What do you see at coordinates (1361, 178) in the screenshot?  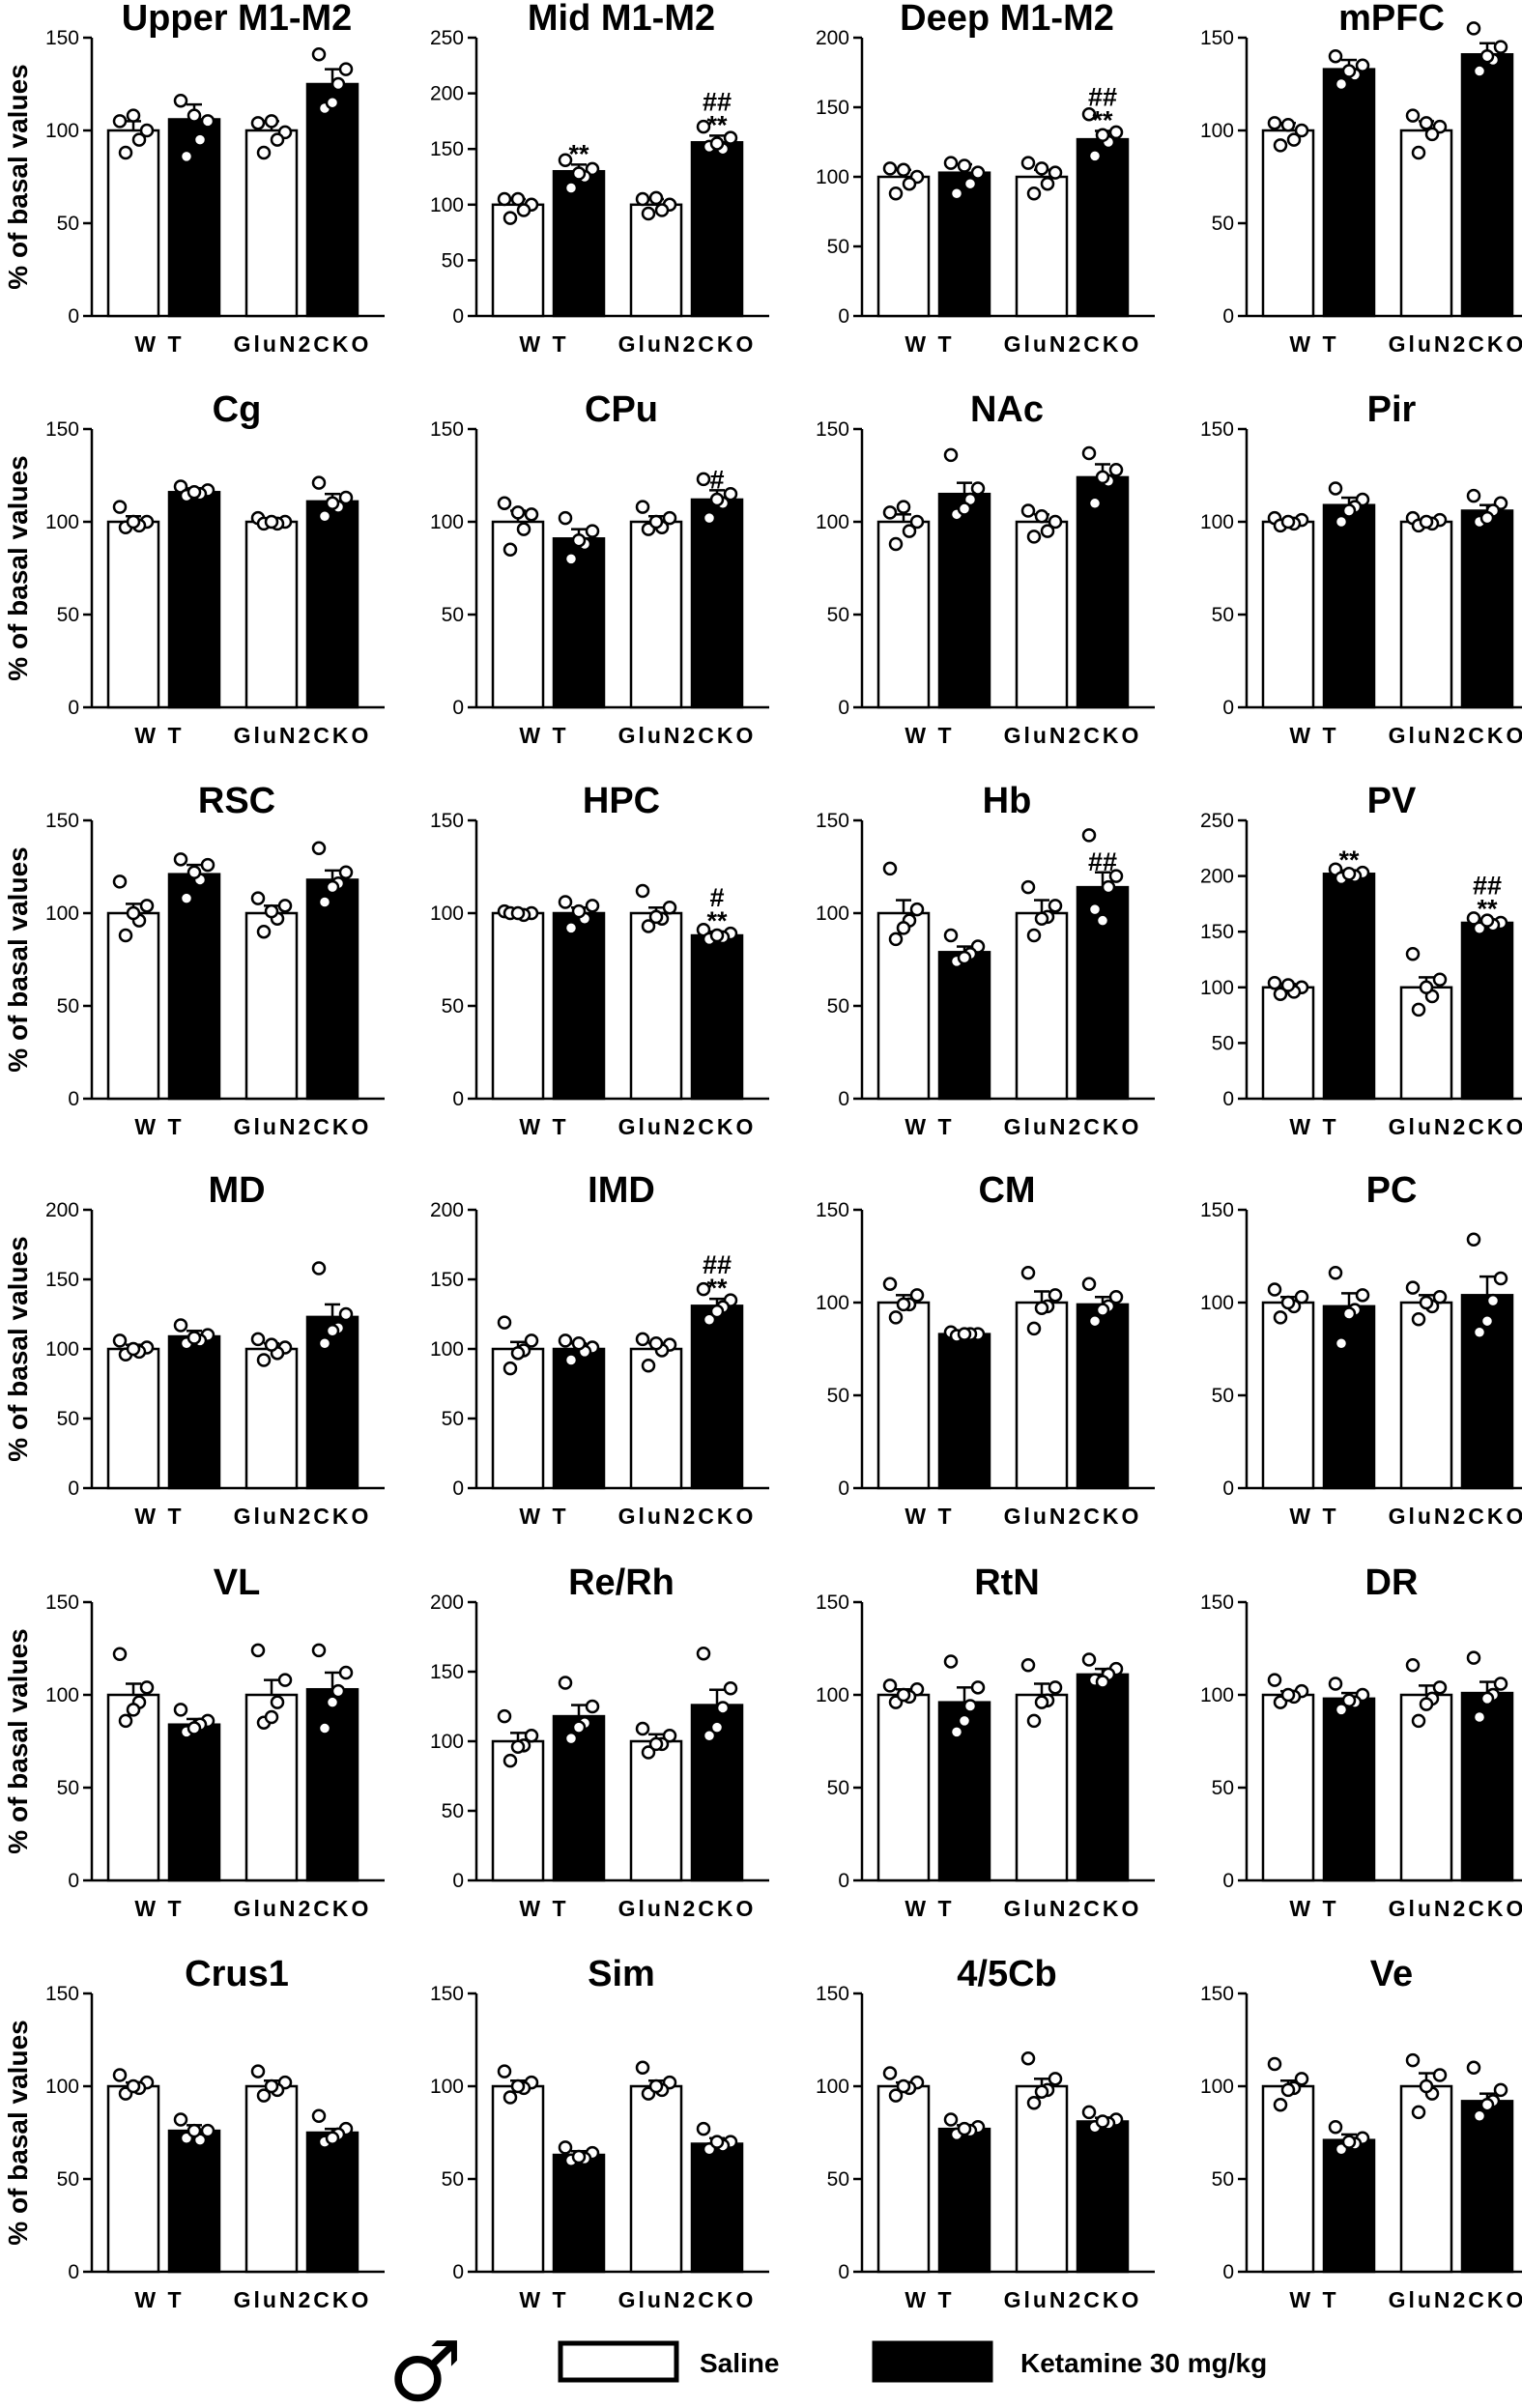 I see `panel-mpfc: mPFC 0 50 100 150 W T GluN2CKO` at bounding box center [1361, 178].